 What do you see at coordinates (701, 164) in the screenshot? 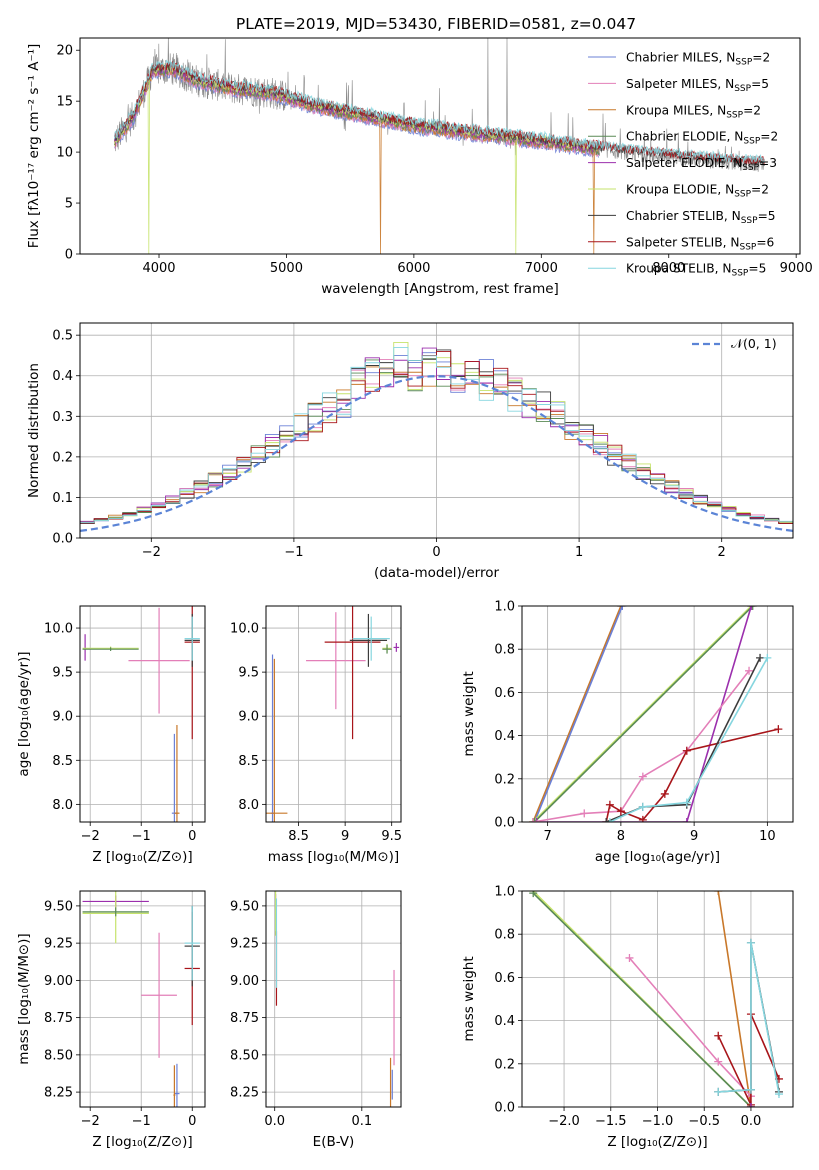
I see `legend-entry: Salpeter ELODIE, NSSP=3` at bounding box center [701, 164].